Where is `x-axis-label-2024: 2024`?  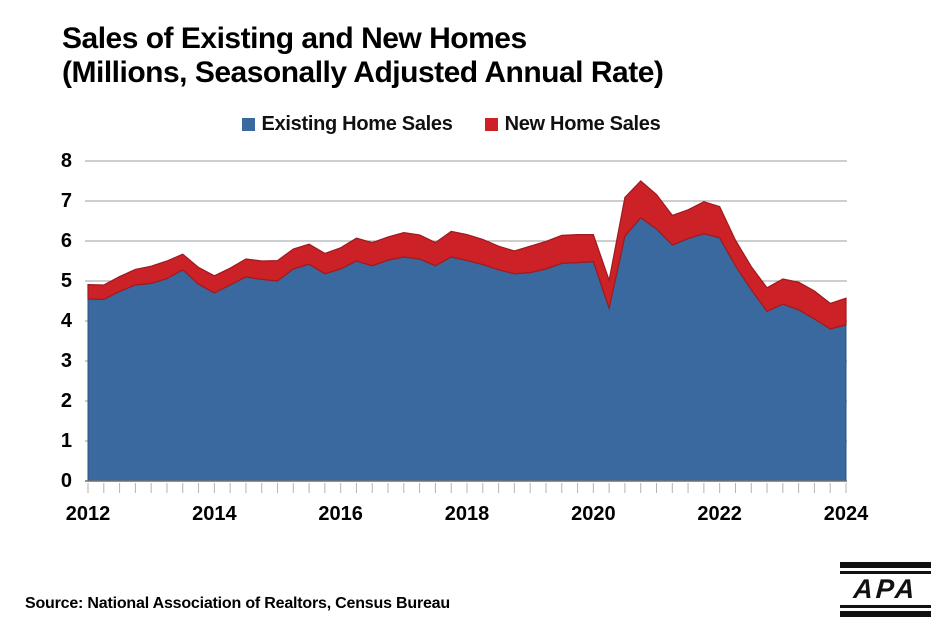 x-axis-label-2024: 2024 is located at coordinates (846, 514).